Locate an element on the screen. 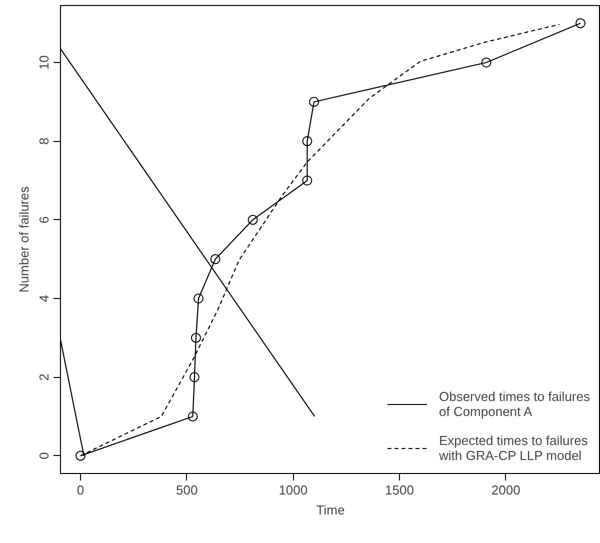  y-tick-label: 10 is located at coordinates (44, 62).